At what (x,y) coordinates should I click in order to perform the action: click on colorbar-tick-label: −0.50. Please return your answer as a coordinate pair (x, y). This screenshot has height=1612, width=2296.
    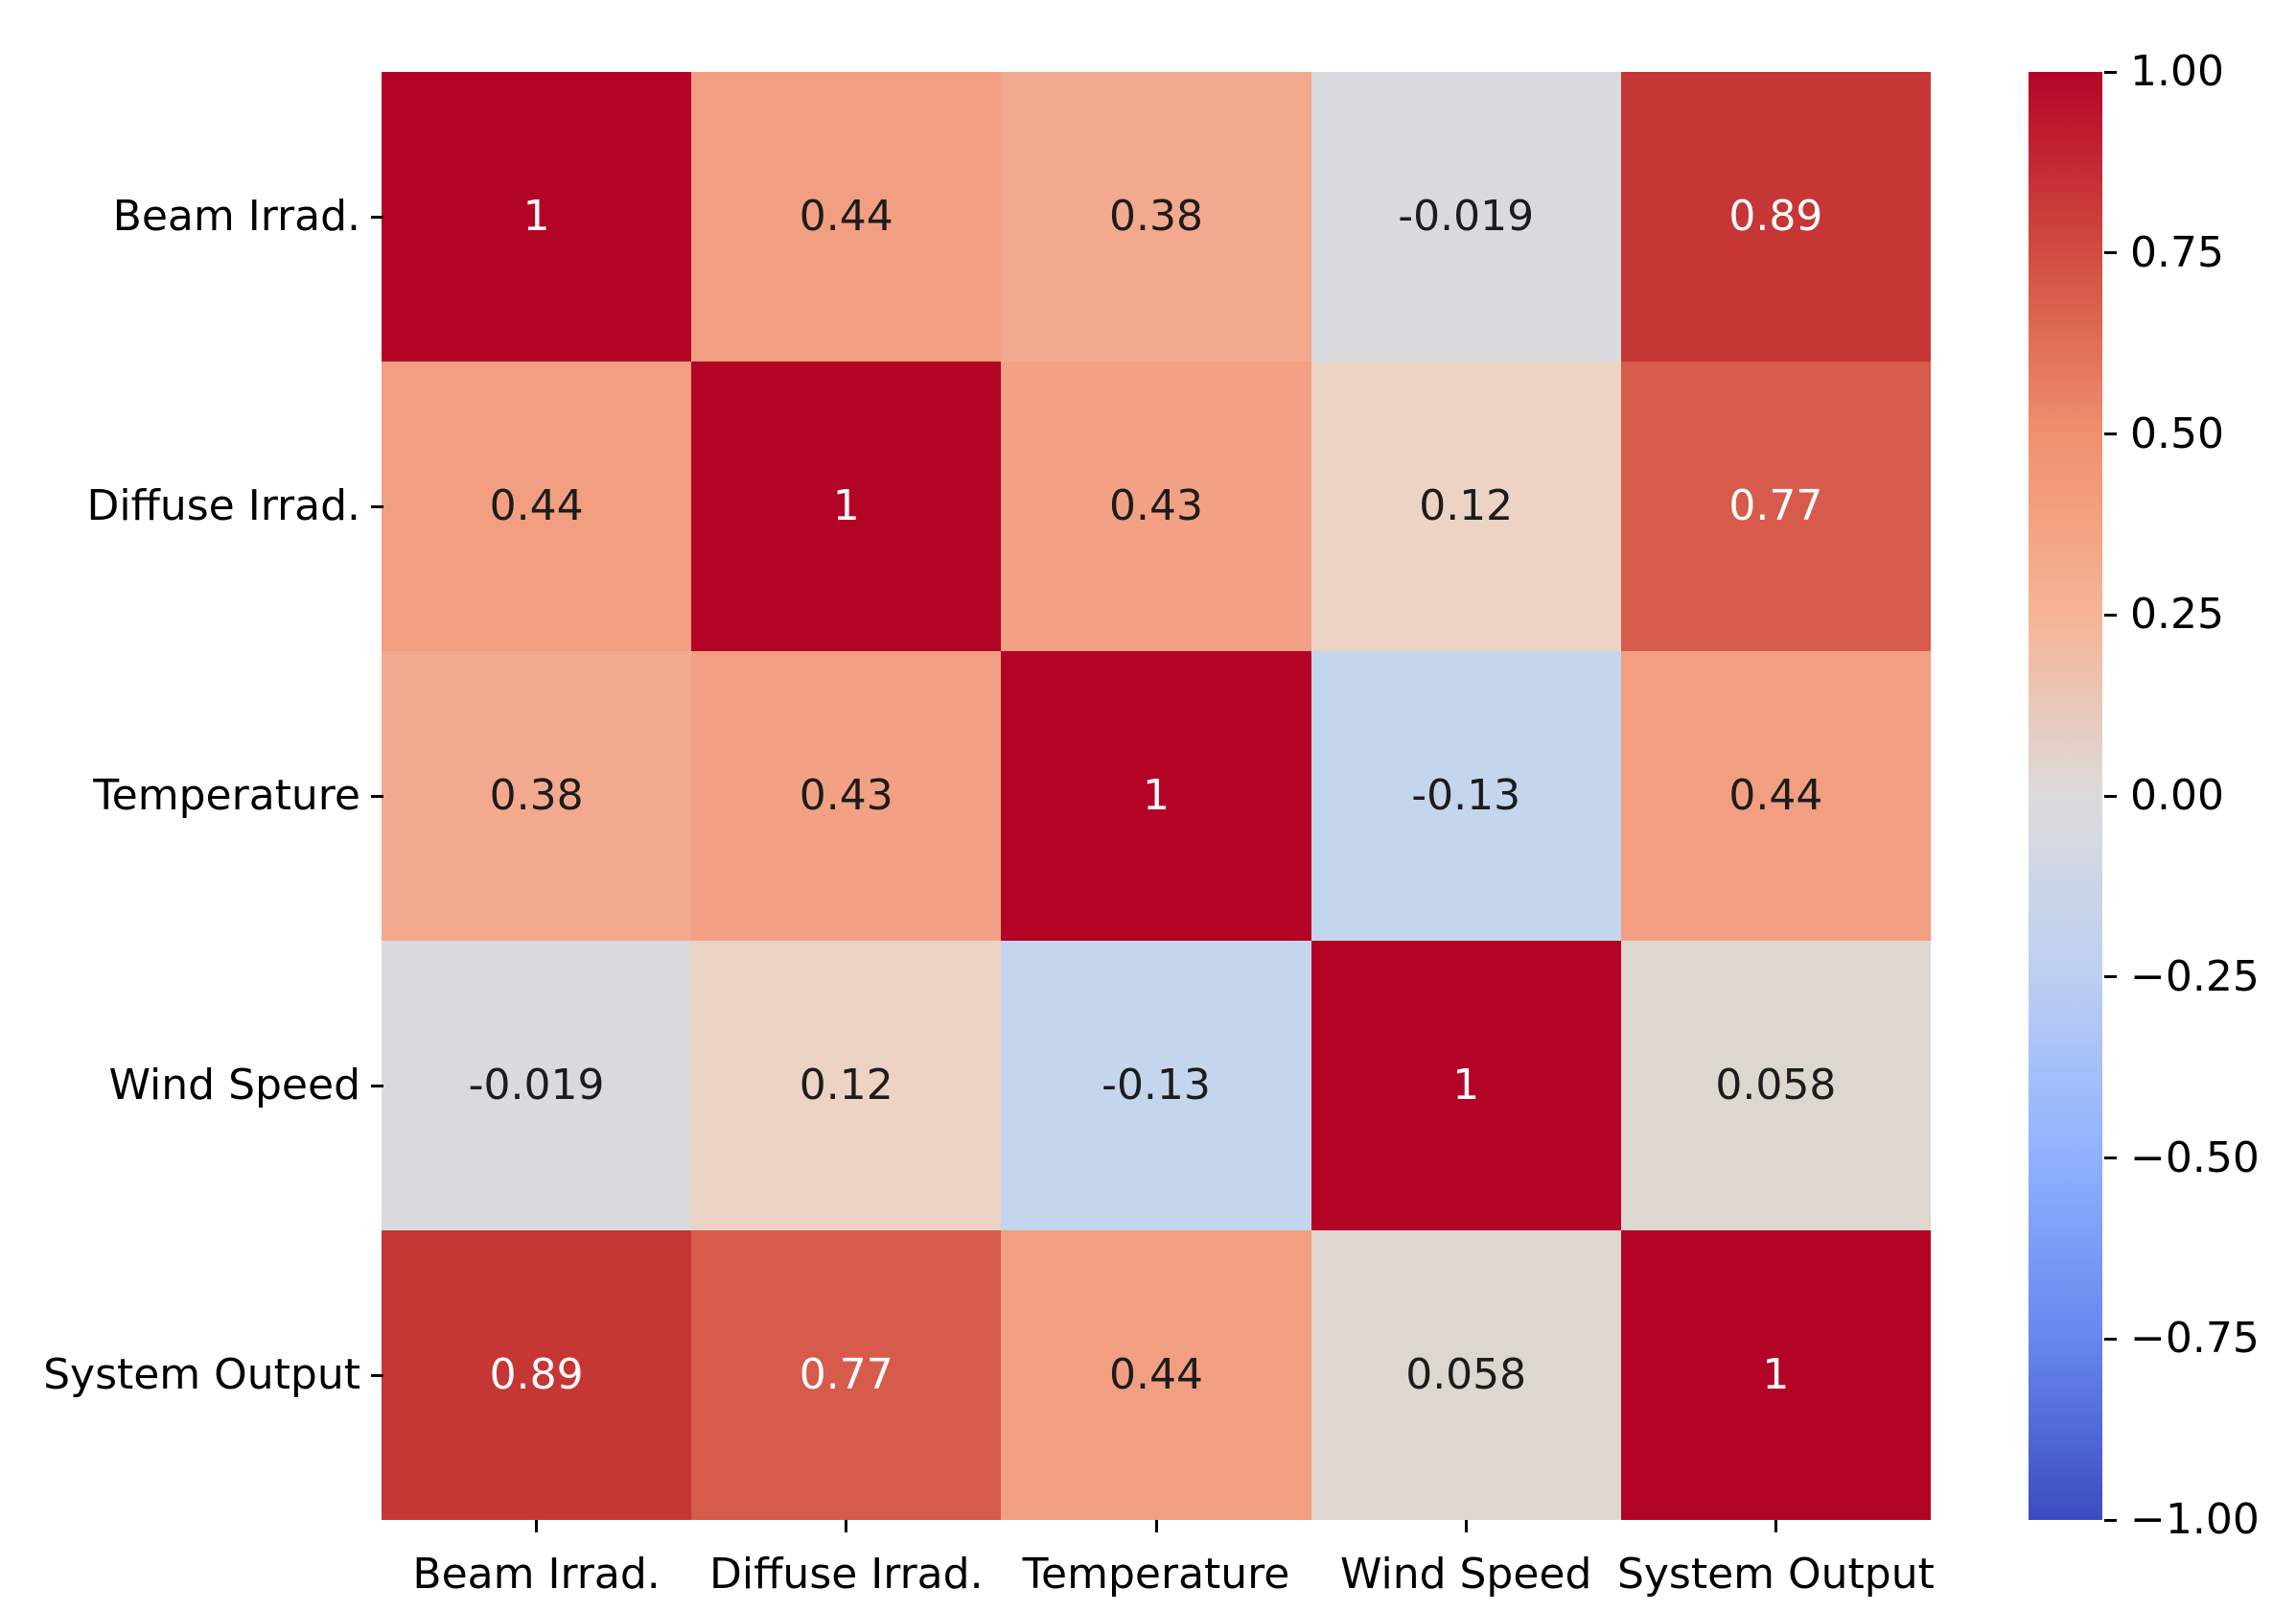
    Looking at the image, I should click on (2195, 1158).